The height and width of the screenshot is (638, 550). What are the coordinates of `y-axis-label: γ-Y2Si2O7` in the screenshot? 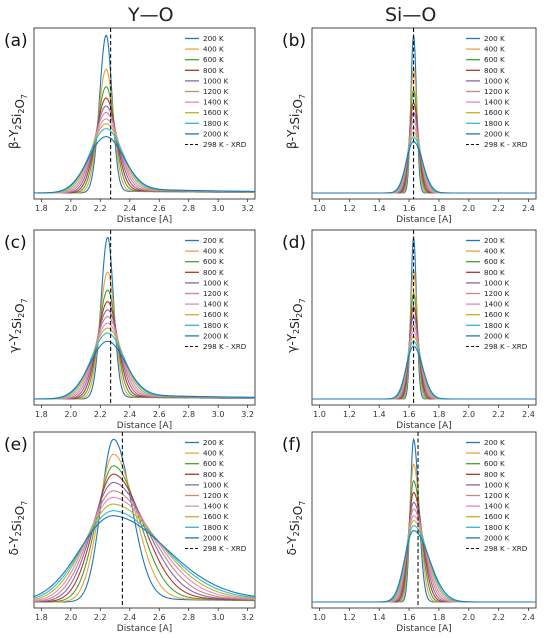 It's located at (296, 325).